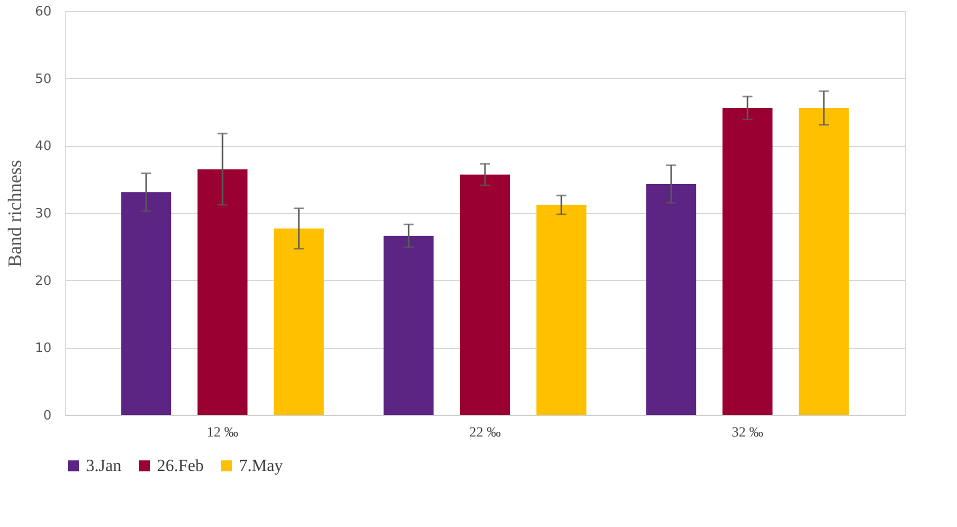  I want to click on y-tick-label: 30, so click(43, 214).